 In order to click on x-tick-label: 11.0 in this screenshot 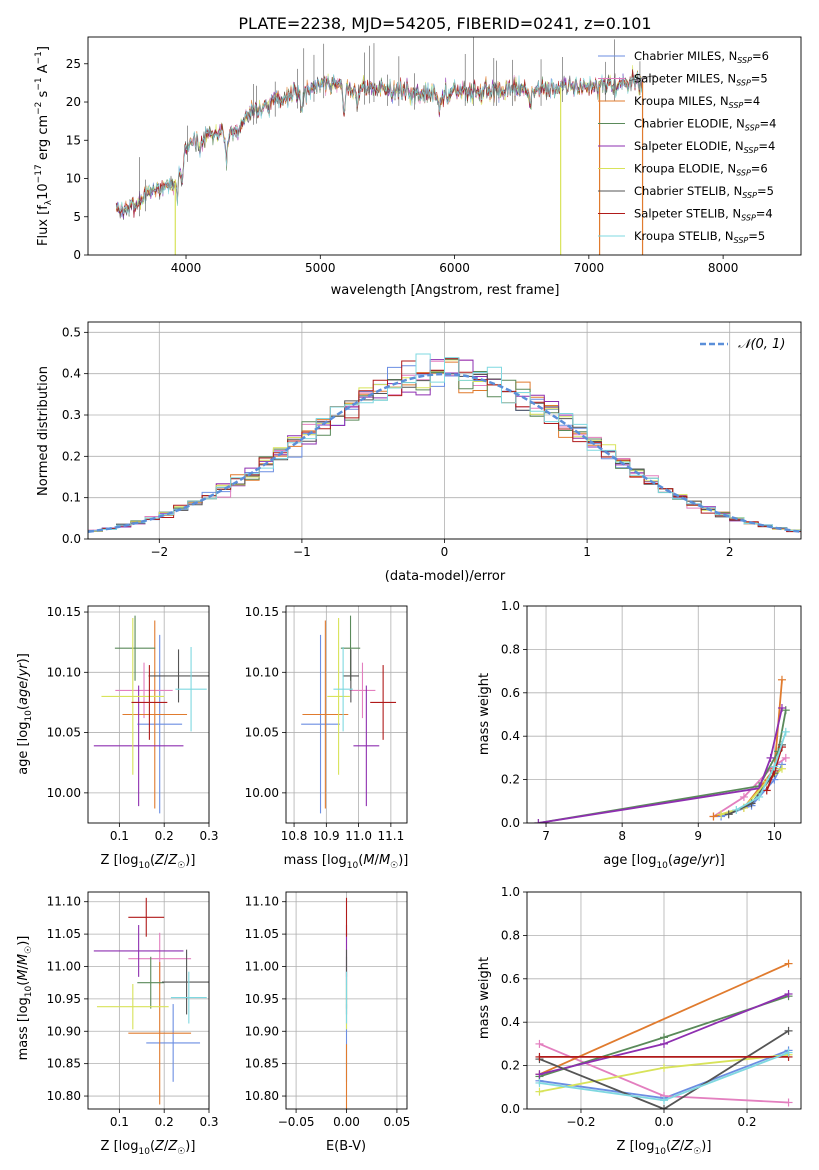, I will do `click(358, 836)`.